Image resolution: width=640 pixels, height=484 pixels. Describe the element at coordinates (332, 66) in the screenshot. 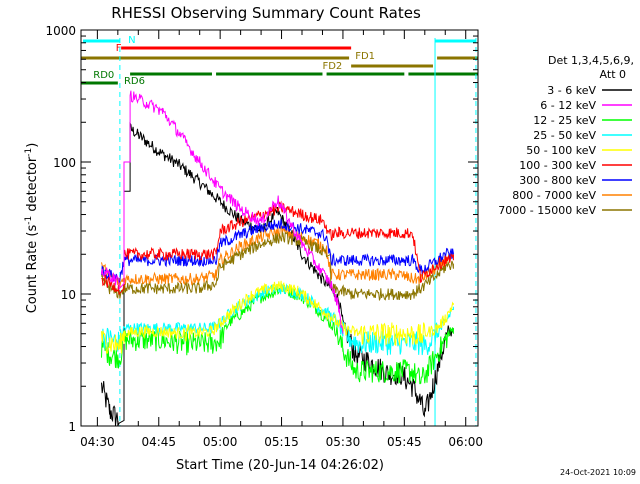

I see `flag-fd2-label: FD2` at that location.